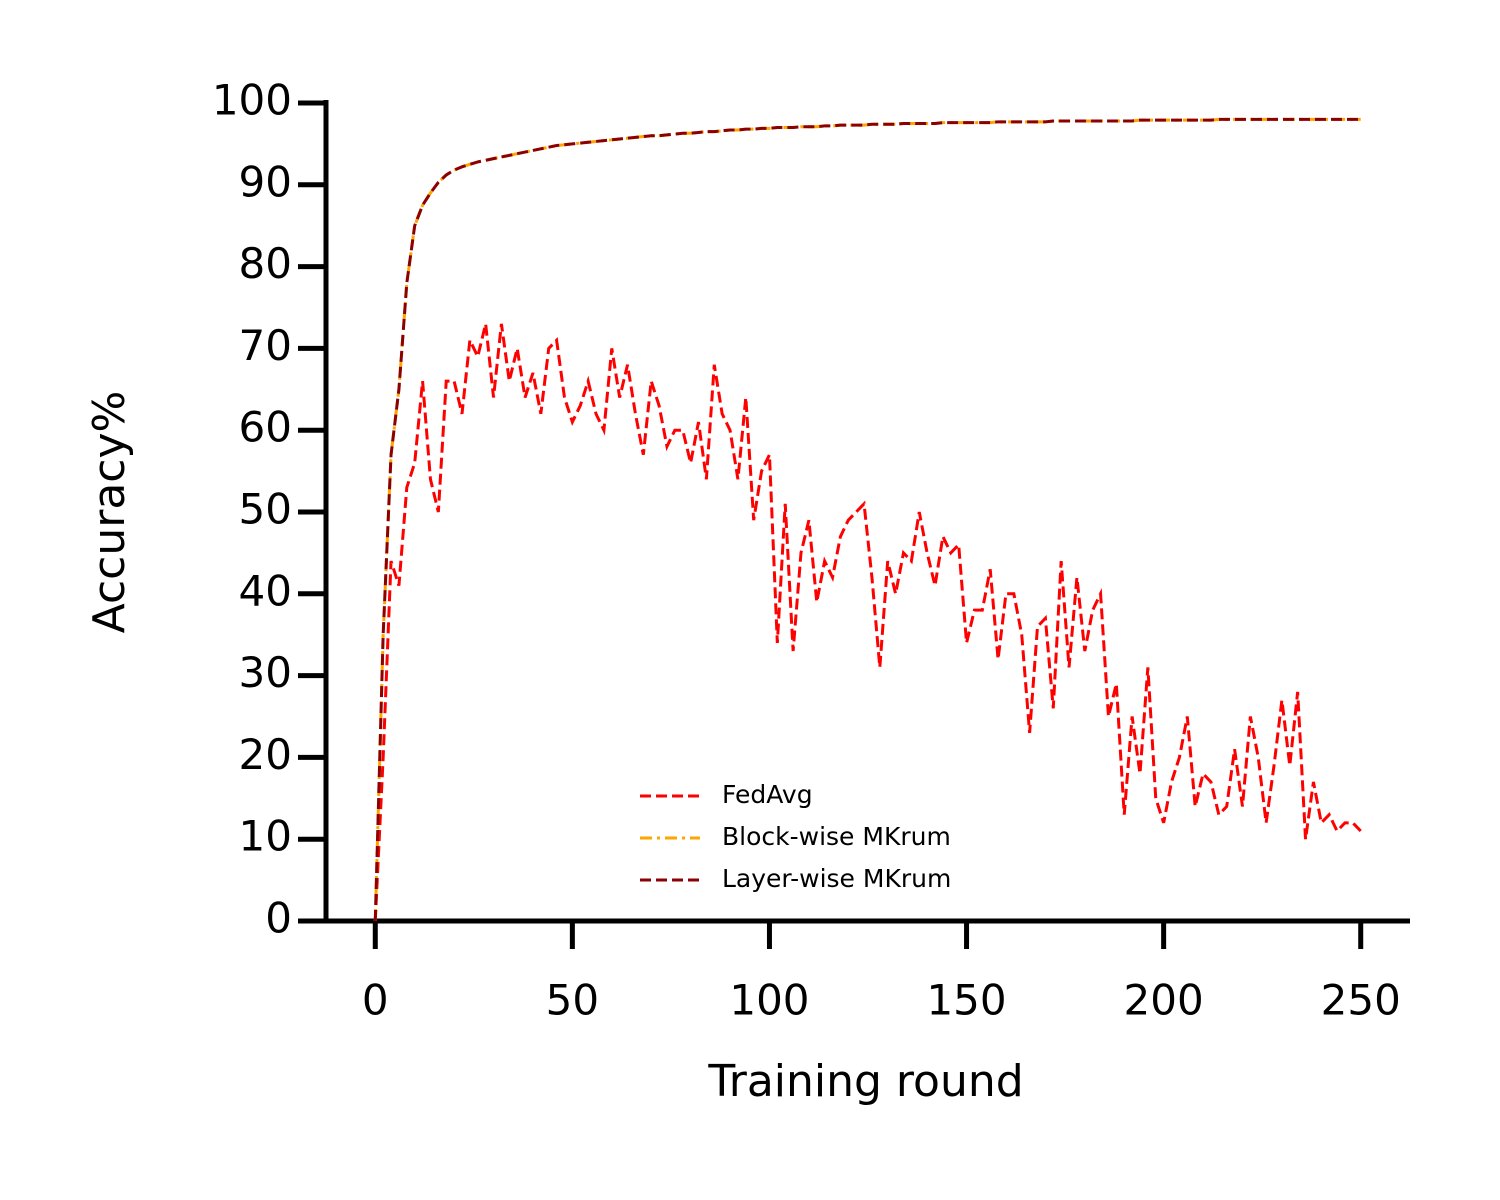  I want to click on y-tick-label: 0, so click(278, 918).